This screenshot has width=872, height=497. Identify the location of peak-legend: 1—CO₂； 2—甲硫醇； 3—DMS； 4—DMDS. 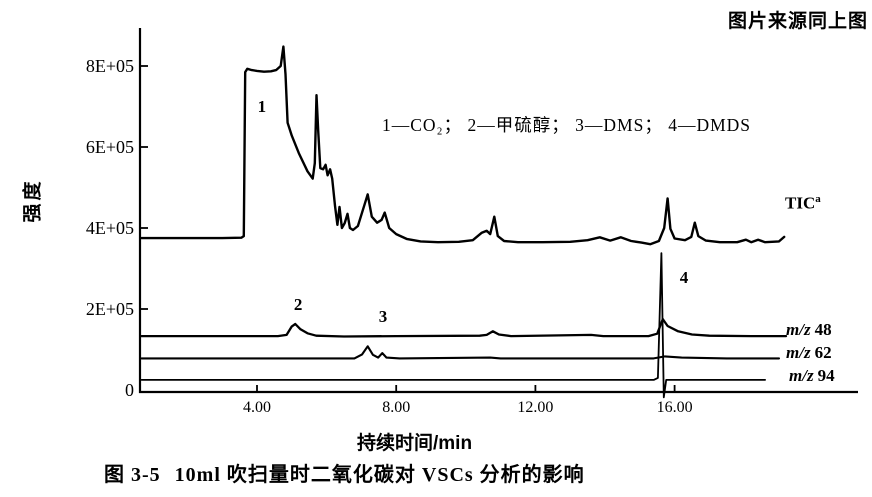
(567, 125).